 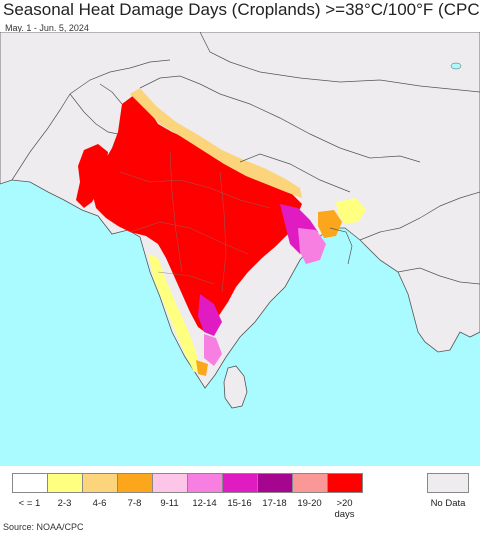 What do you see at coordinates (210, 315) in the screenshot?
I see `heat-south-magenta` at bounding box center [210, 315].